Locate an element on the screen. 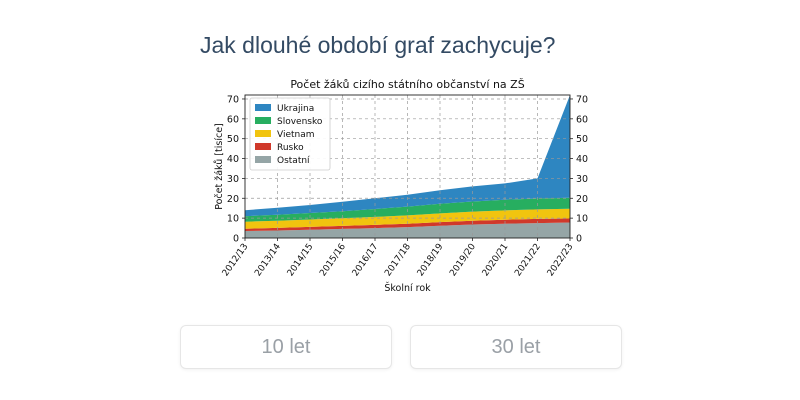 The width and height of the screenshot is (800, 400). y-tick-label-right: 70 is located at coordinates (582, 99).